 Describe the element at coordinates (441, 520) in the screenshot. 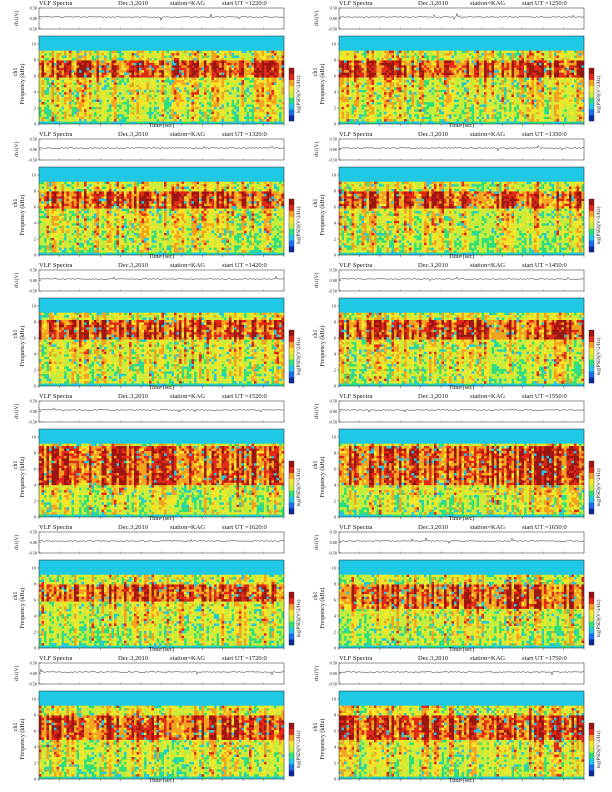

I see `x-tick-label: 50` at that location.